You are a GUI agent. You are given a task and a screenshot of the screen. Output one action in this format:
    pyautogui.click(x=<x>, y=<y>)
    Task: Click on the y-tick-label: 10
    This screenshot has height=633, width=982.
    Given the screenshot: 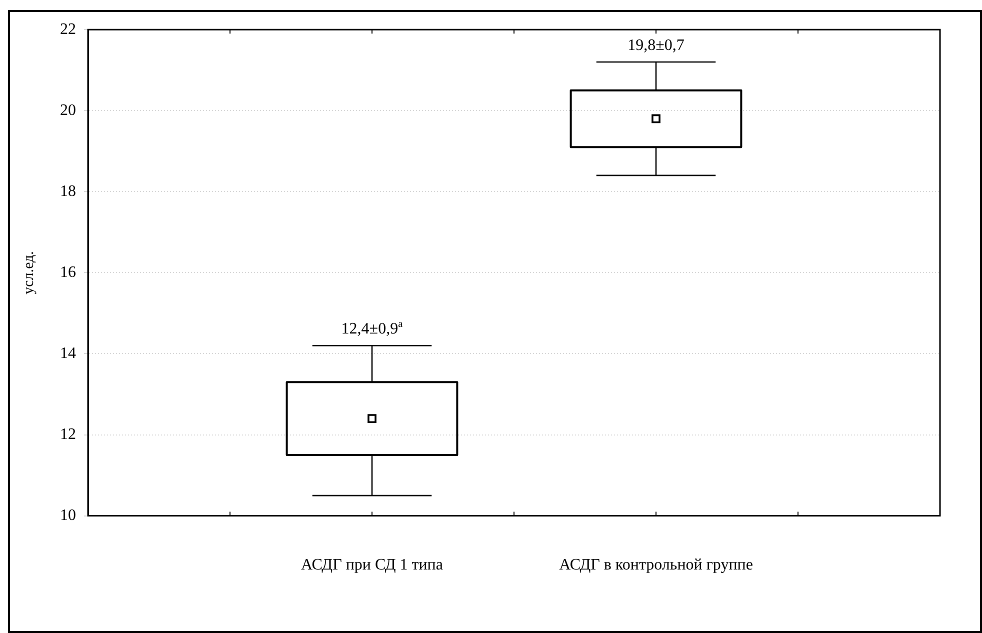 What is the action you would take?
    pyautogui.click(x=68, y=515)
    